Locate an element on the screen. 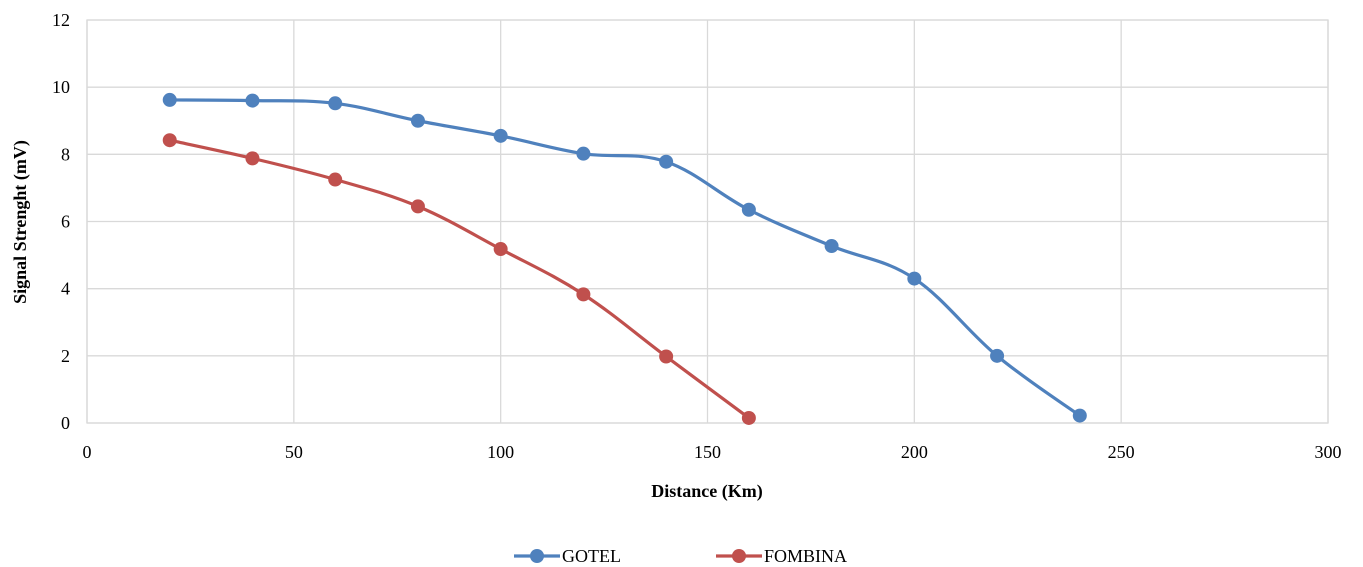  y-tick-label: 8 is located at coordinates (65, 154).